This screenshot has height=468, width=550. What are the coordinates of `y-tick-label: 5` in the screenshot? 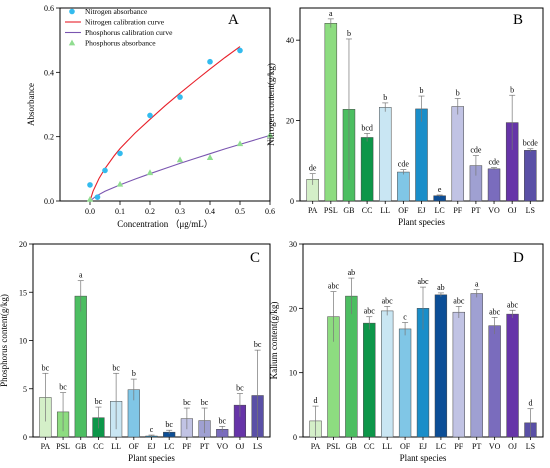 It's located at (25, 389).